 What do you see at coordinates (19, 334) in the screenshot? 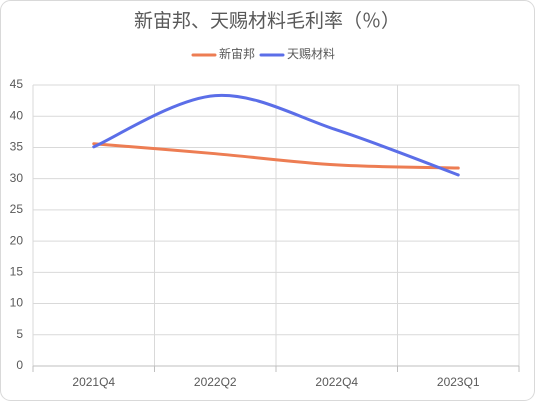
I see `y-tick-label: 5` at bounding box center [19, 334].